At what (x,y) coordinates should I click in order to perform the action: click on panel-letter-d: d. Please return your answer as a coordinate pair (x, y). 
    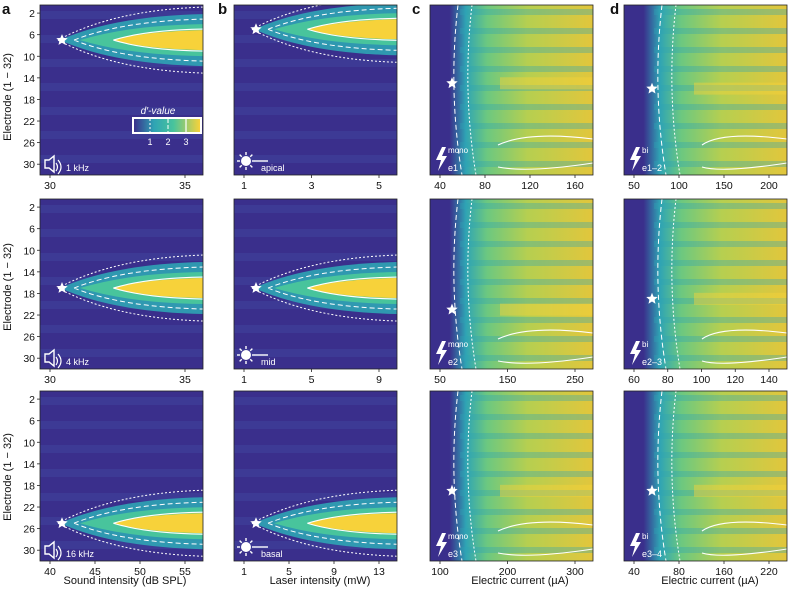
    Looking at the image, I should click on (614, 9).